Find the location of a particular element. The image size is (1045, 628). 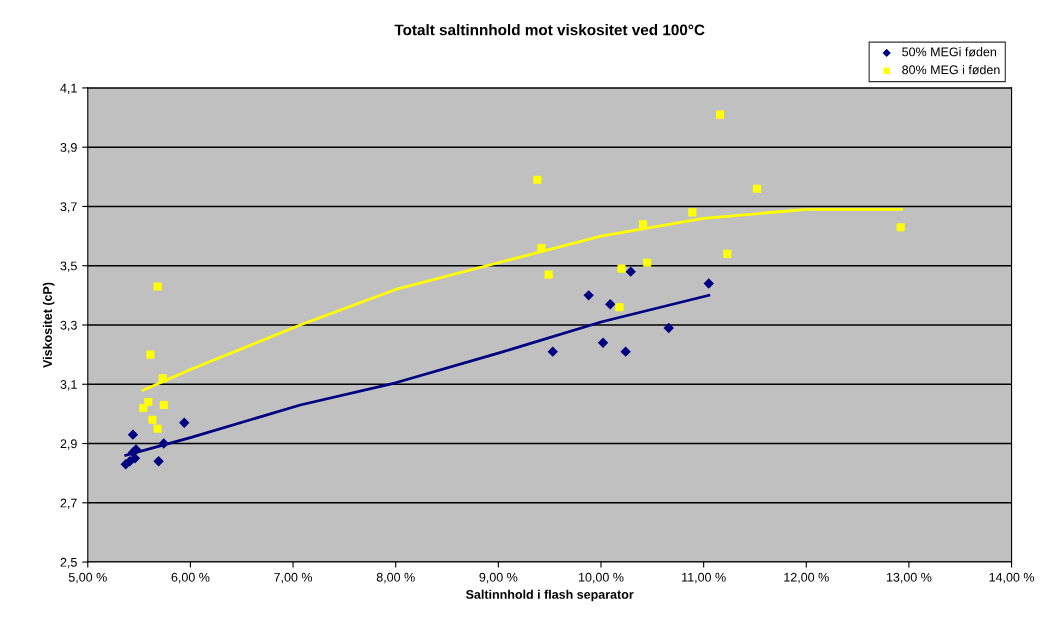

y-tick-label: 2,7 is located at coordinates (68, 503).